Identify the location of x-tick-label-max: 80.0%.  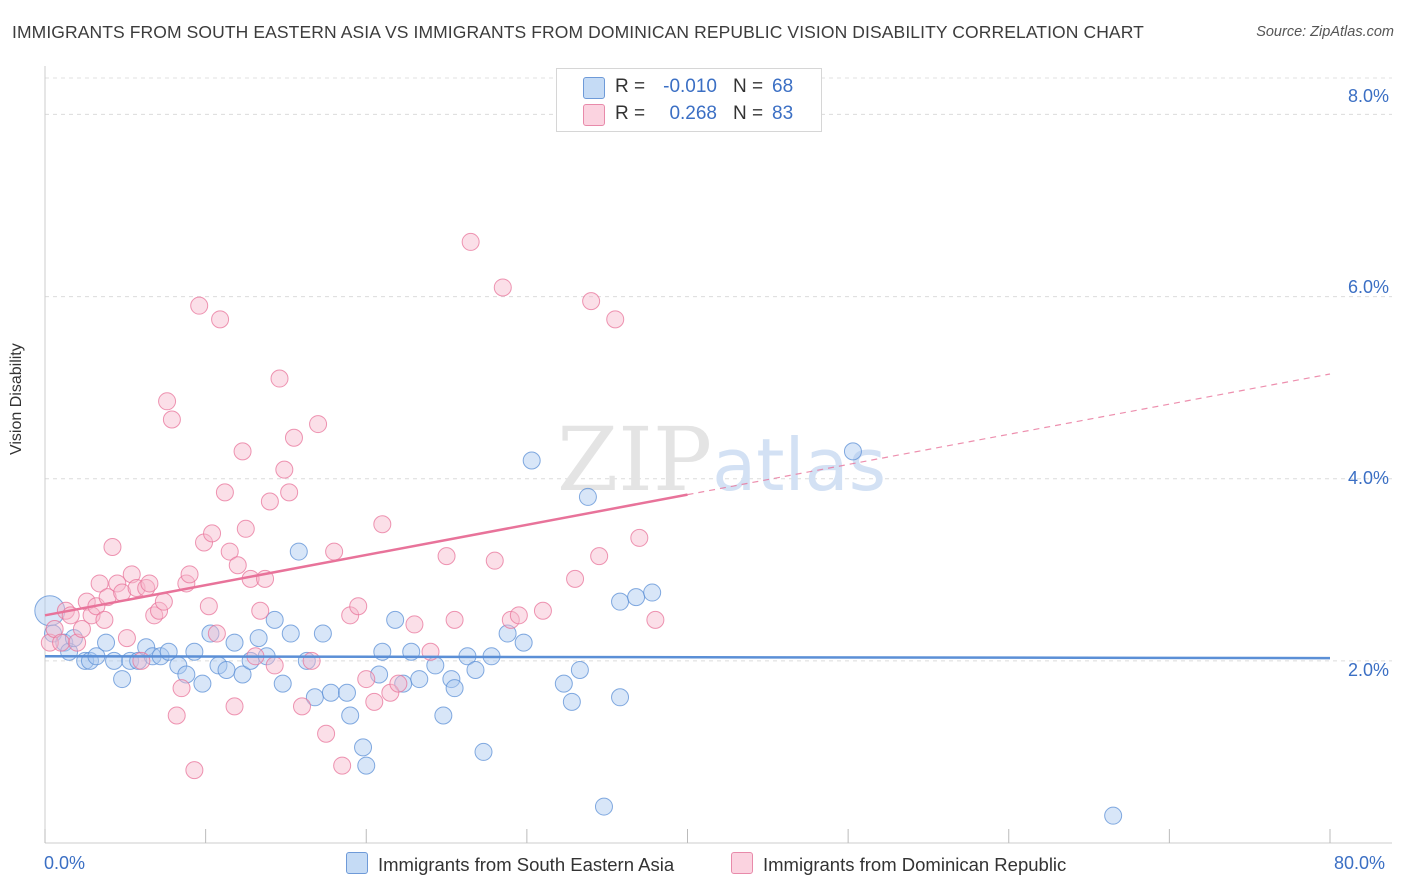
(1360, 863).